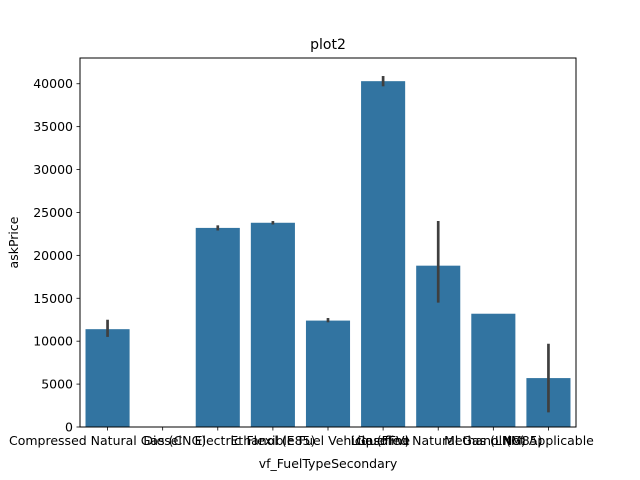  What do you see at coordinates (13, 242) in the screenshot?
I see `y-axis-label: askPrice` at bounding box center [13, 242].